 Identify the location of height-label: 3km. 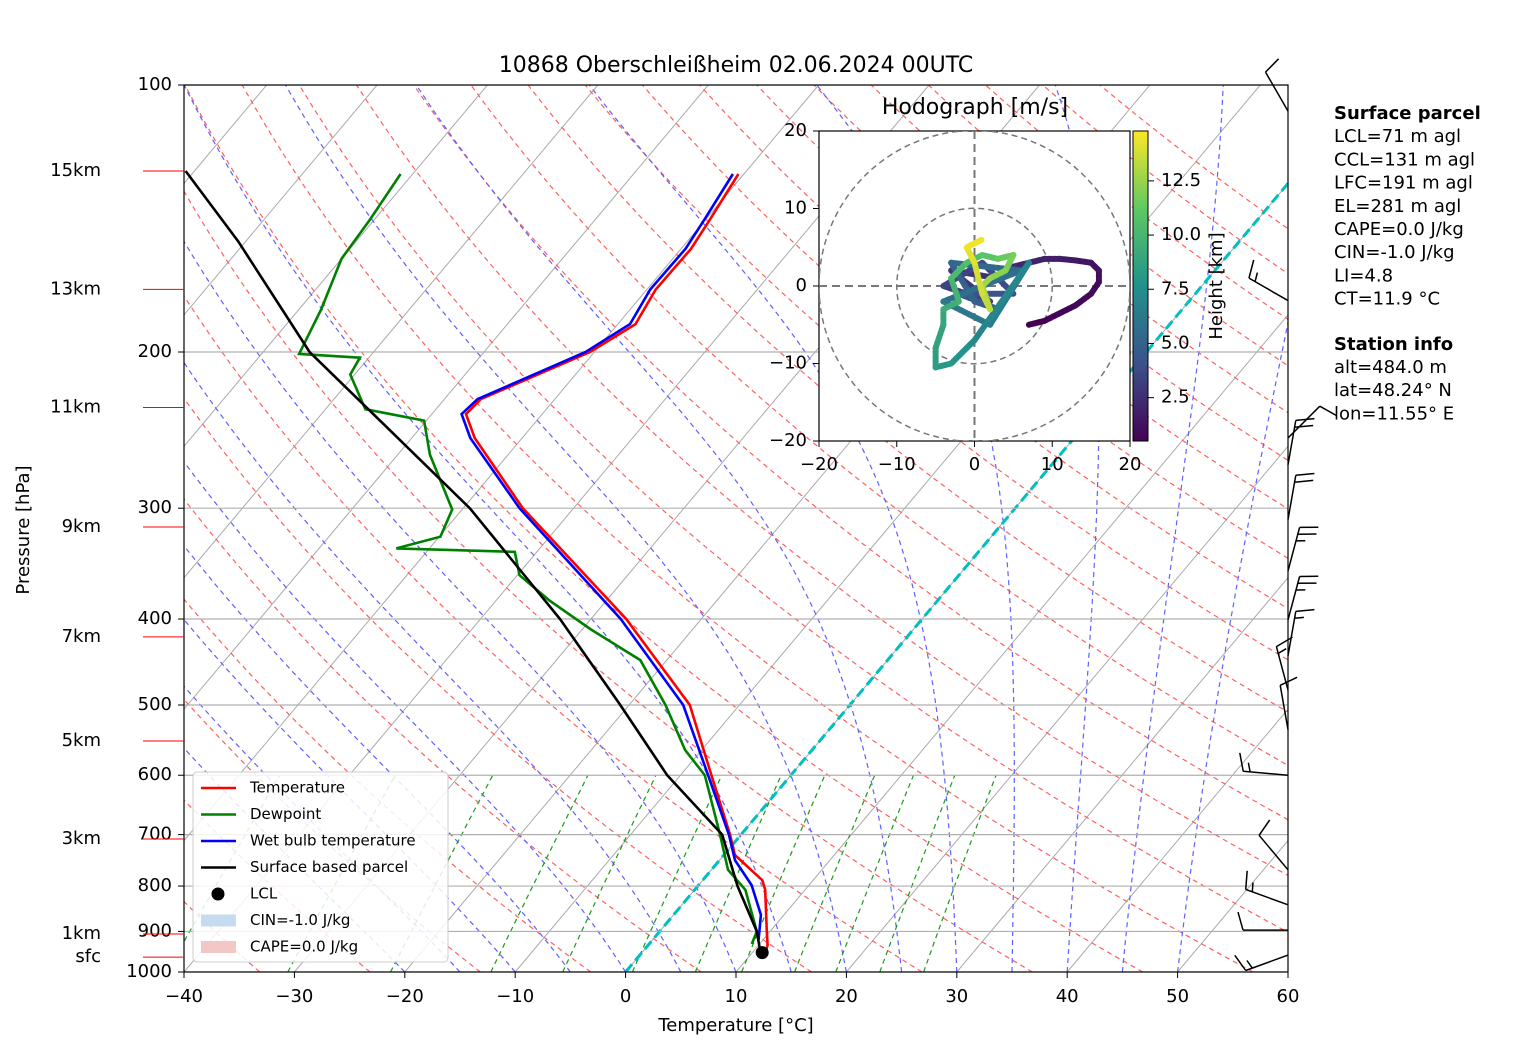
(81, 838).